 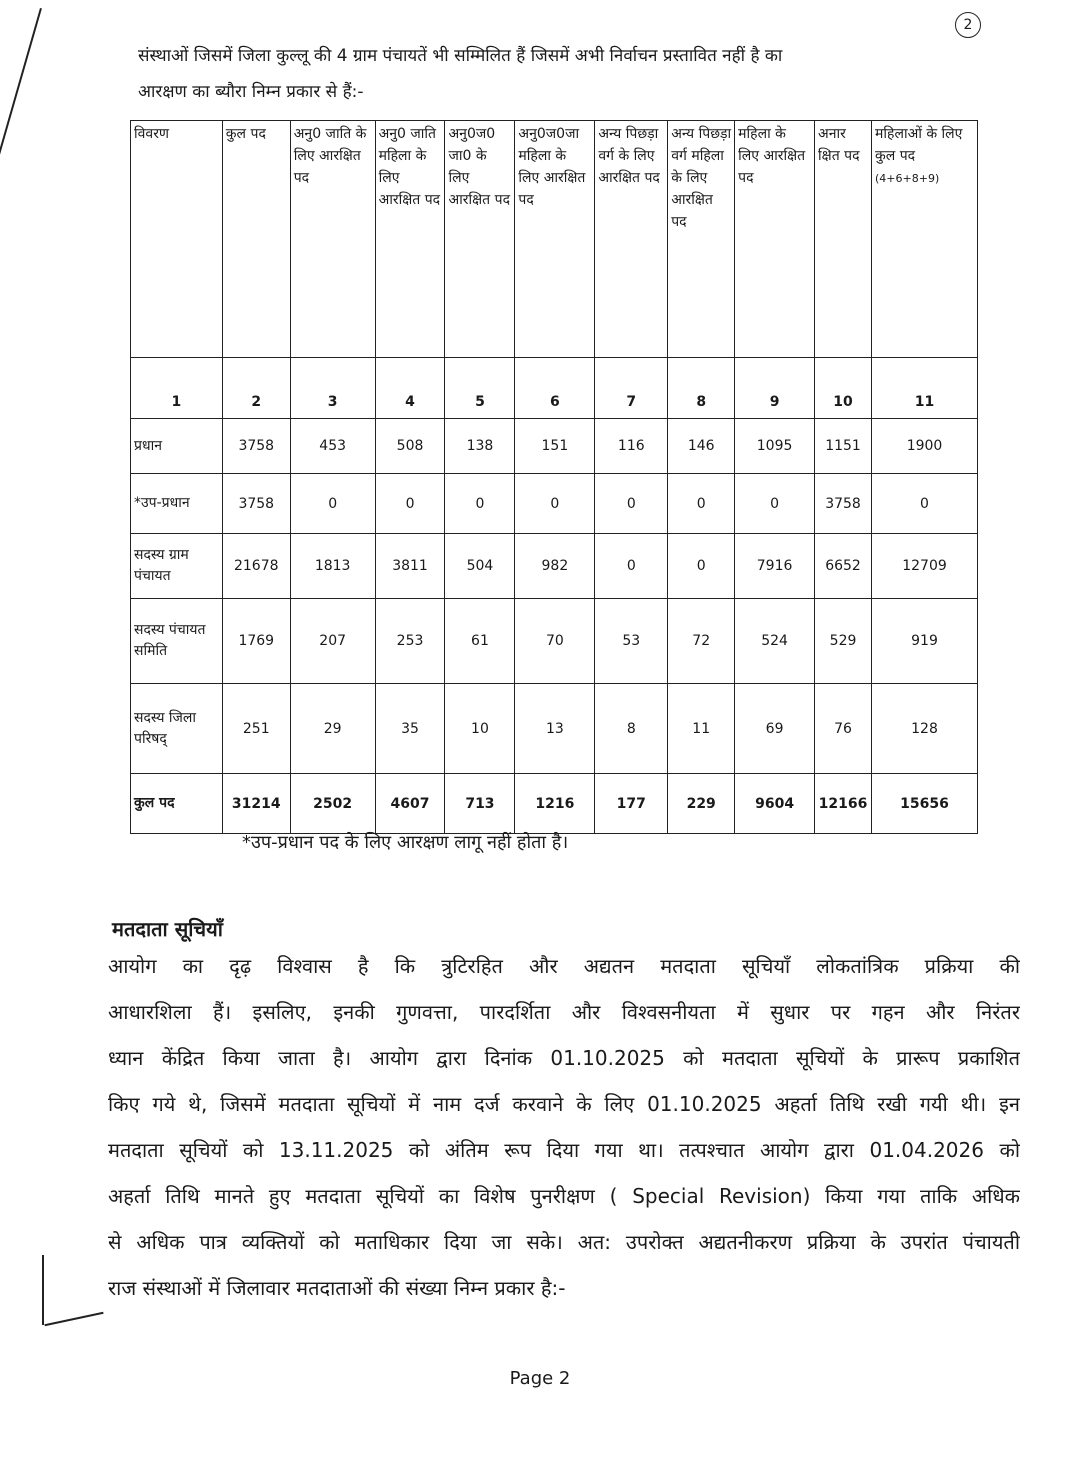 I want to click on table-cell: 1813, so click(x=332, y=566).